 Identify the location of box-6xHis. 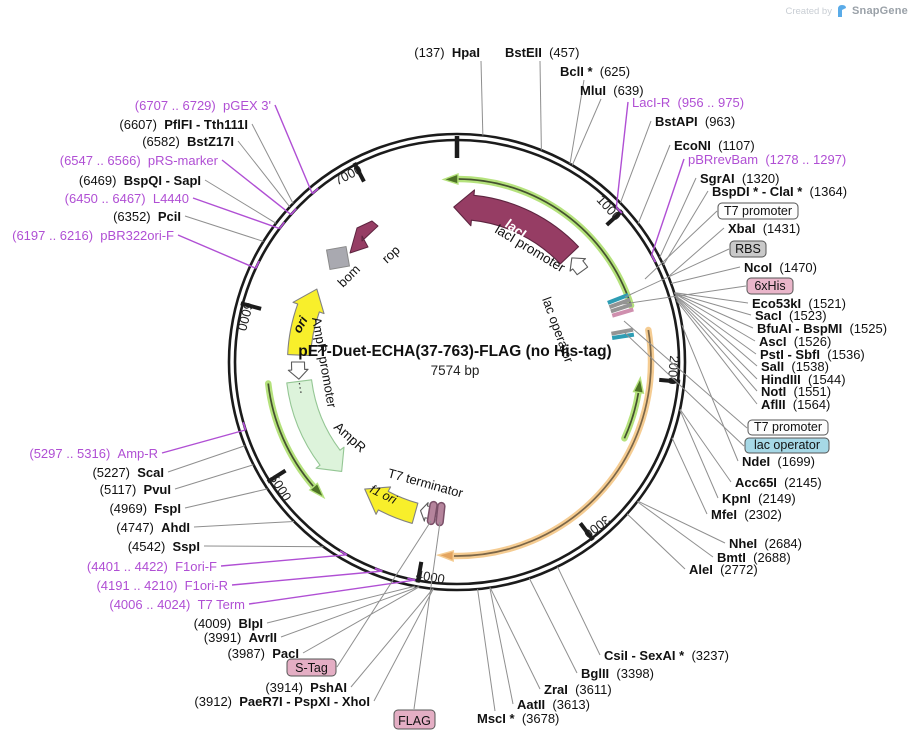
(770, 286).